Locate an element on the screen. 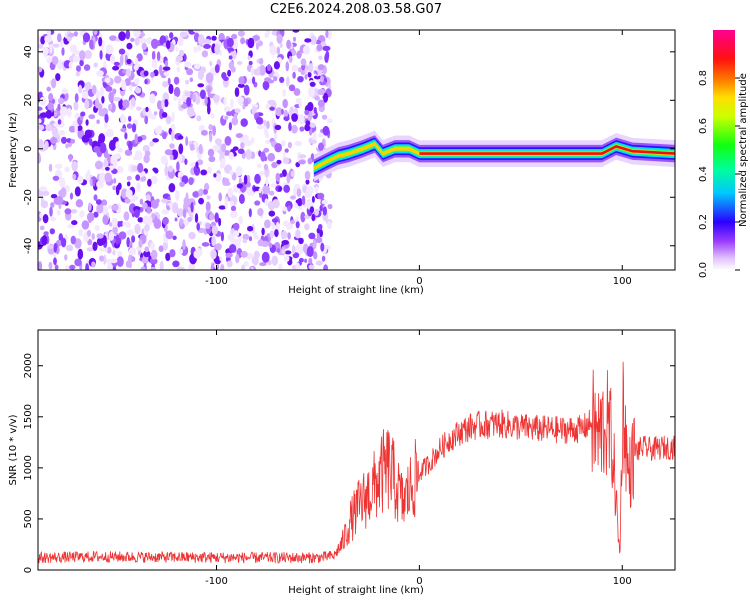  snr-xtick-label: 0 is located at coordinates (419, 581).